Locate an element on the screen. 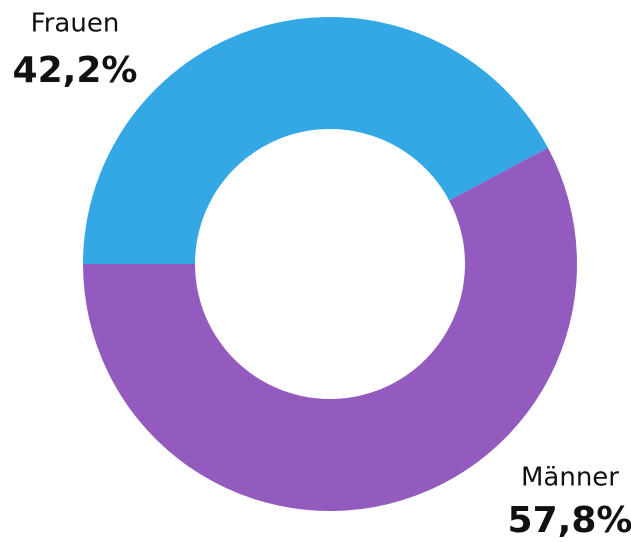 The width and height of the screenshot is (631, 542). slice-value-label: 57,8% is located at coordinates (569, 520).